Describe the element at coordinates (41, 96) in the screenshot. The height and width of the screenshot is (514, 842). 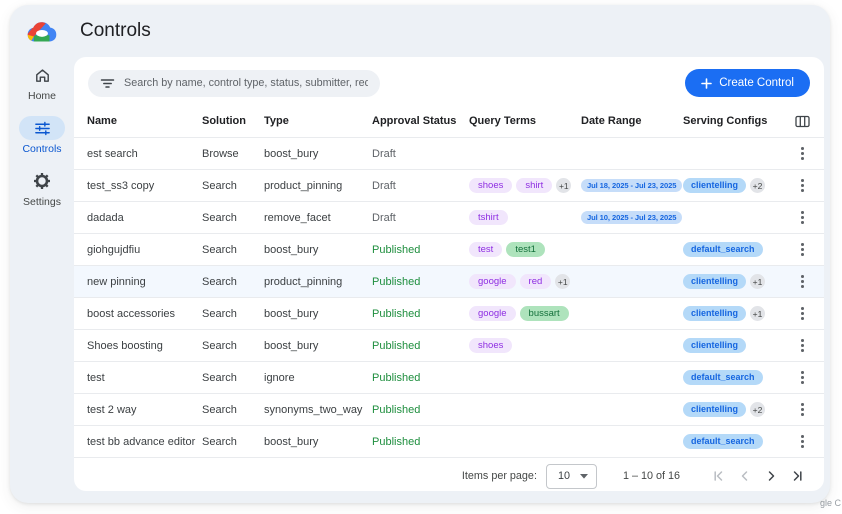
I see `sidebar-item-label: Home` at that location.